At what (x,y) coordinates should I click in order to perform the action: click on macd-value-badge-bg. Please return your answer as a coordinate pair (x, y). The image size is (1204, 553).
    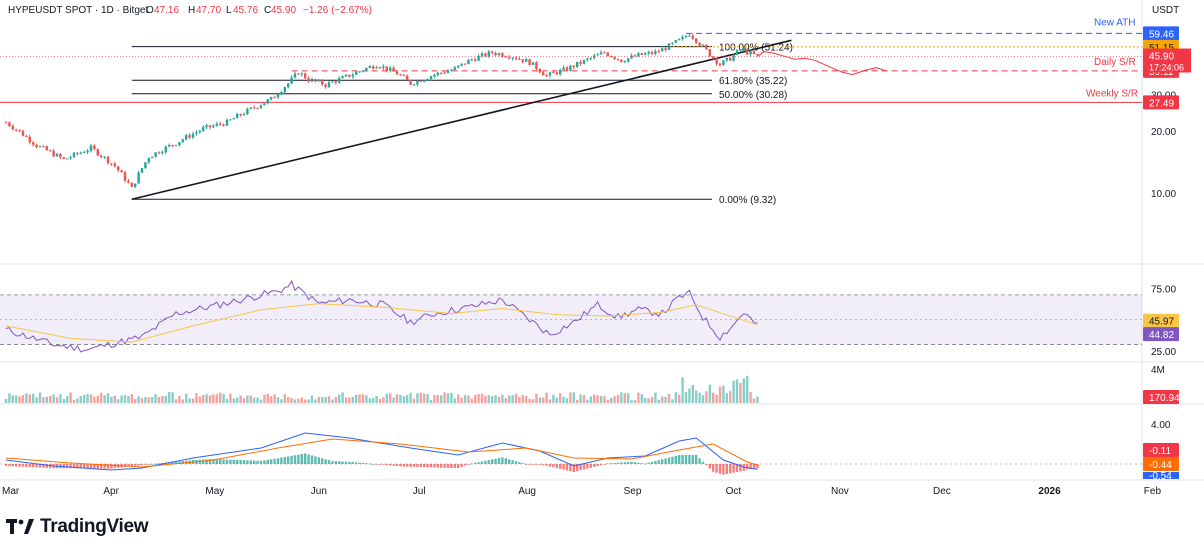
    Looking at the image, I should click on (1161, 475).